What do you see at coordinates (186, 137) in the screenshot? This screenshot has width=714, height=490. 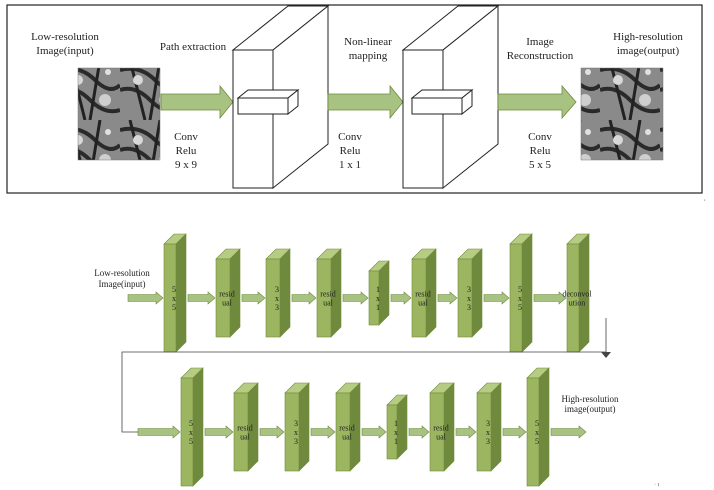 I see `stage1-param-conv: Conv` at bounding box center [186, 137].